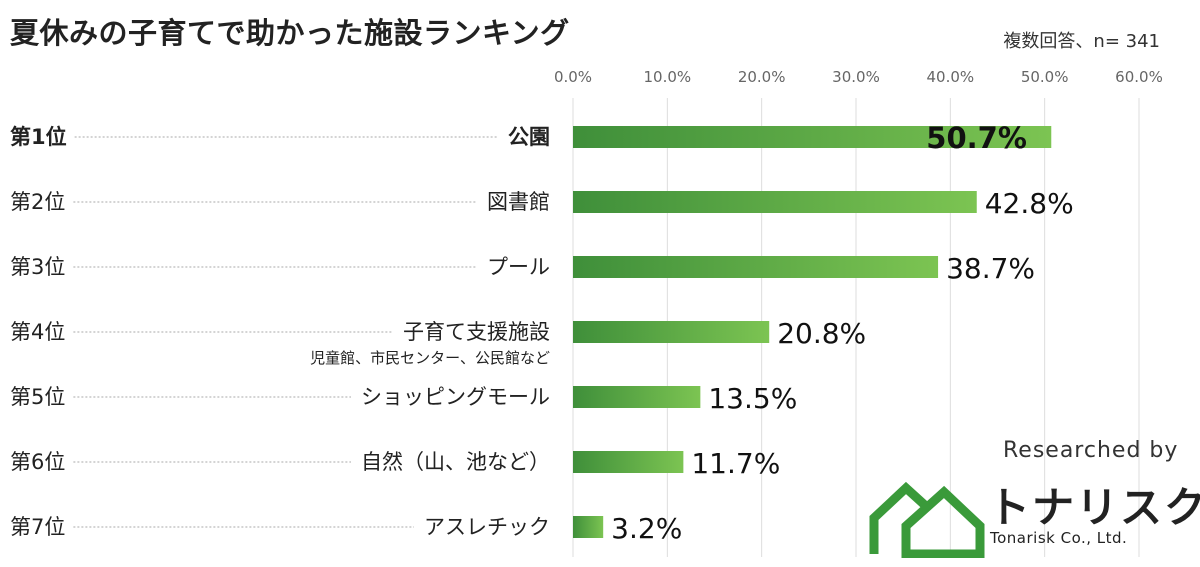 The height and width of the screenshot is (567, 1200). I want to click on sample-note: 複数回答、n= 341, so click(1081, 41).